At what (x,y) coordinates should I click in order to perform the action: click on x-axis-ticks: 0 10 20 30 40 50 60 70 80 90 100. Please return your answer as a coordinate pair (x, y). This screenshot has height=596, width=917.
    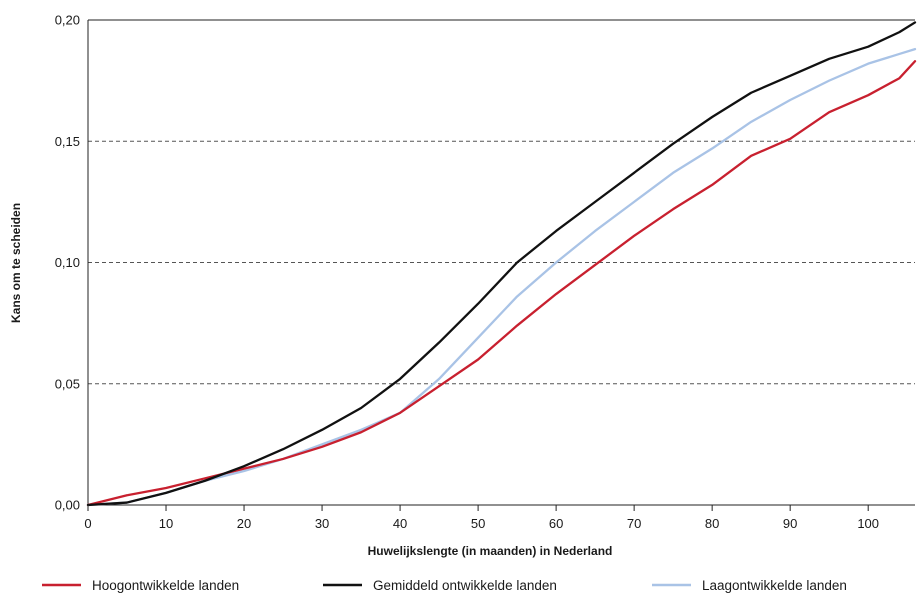
    Looking at the image, I should click on (481, 518).